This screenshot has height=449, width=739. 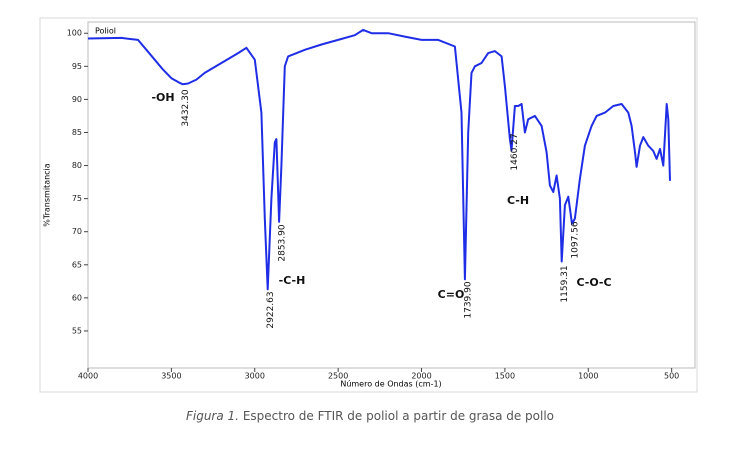 I want to click on caption-prefix: Figura 1., so click(x=212, y=416).